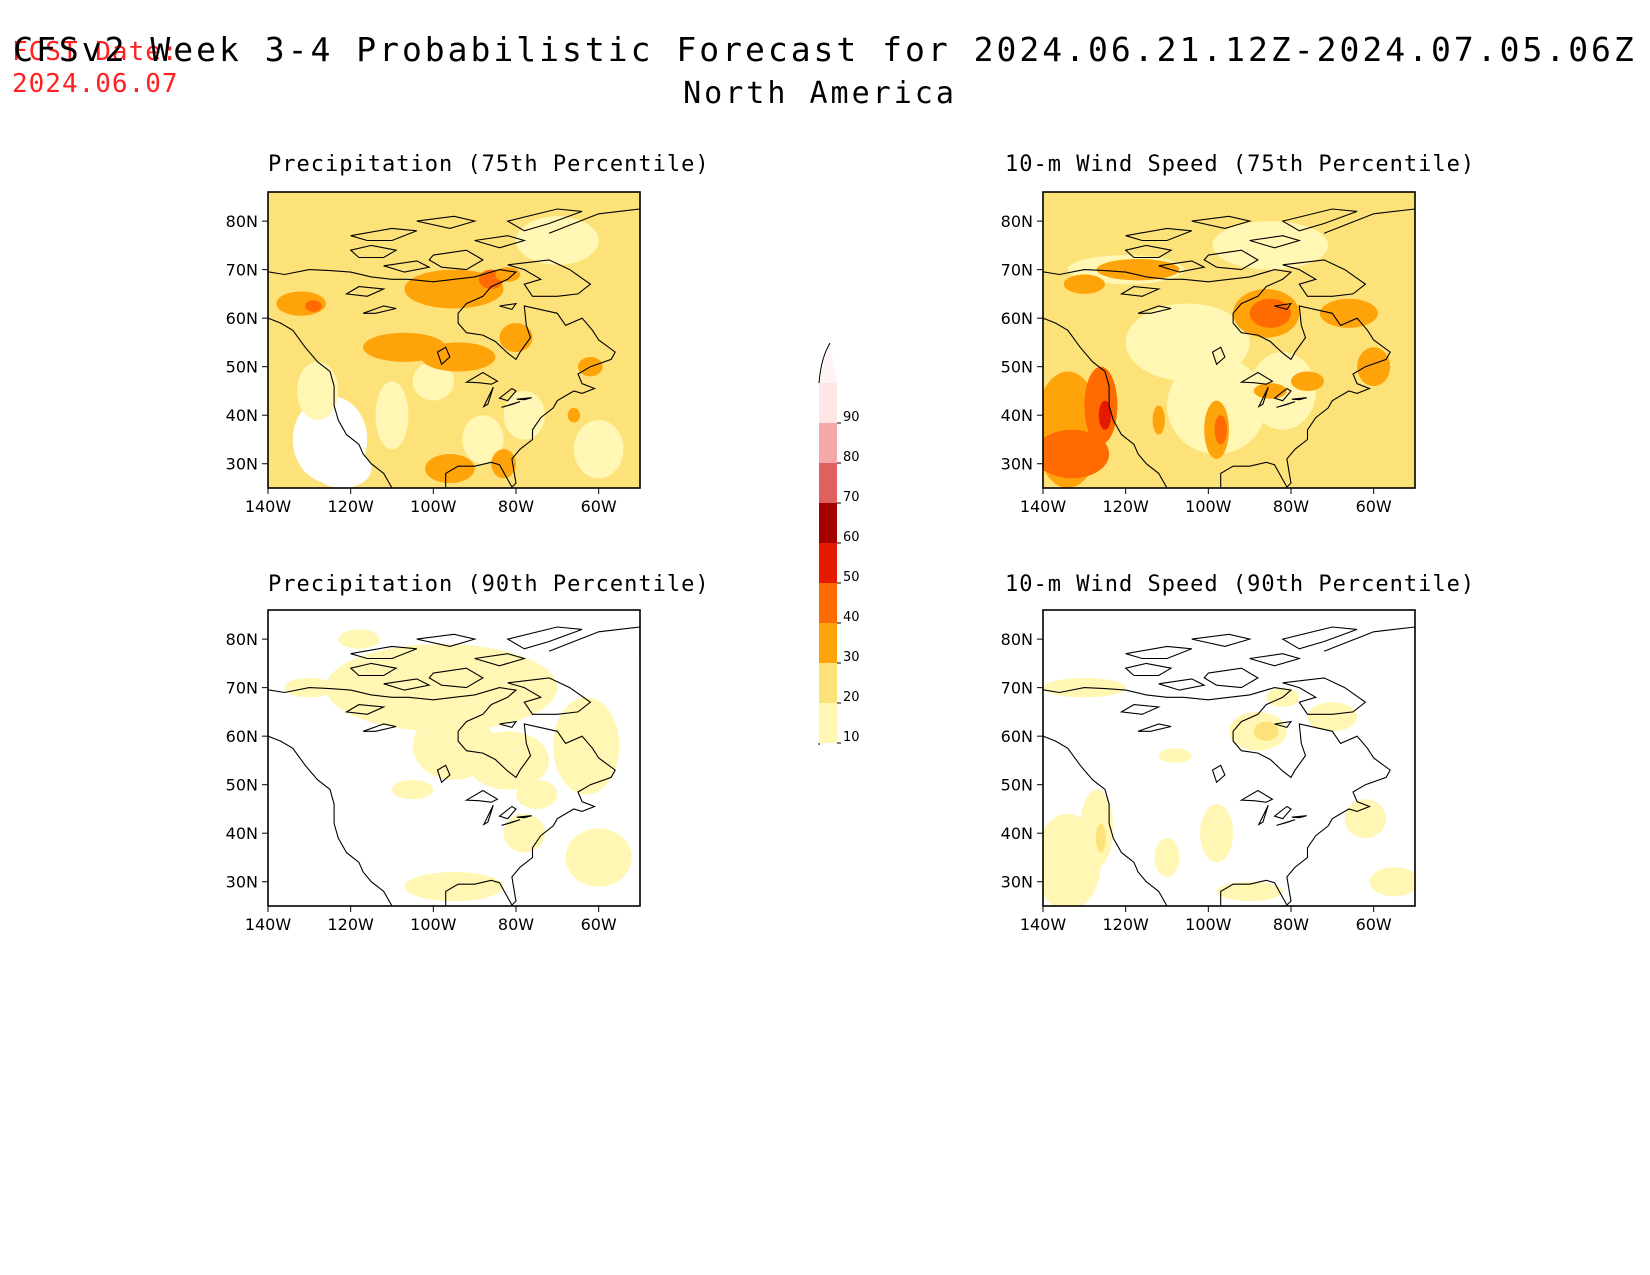 This screenshot has width=1650, height=1275. Describe the element at coordinates (242, 270) in the screenshot. I see `lat-label: 70N` at that location.